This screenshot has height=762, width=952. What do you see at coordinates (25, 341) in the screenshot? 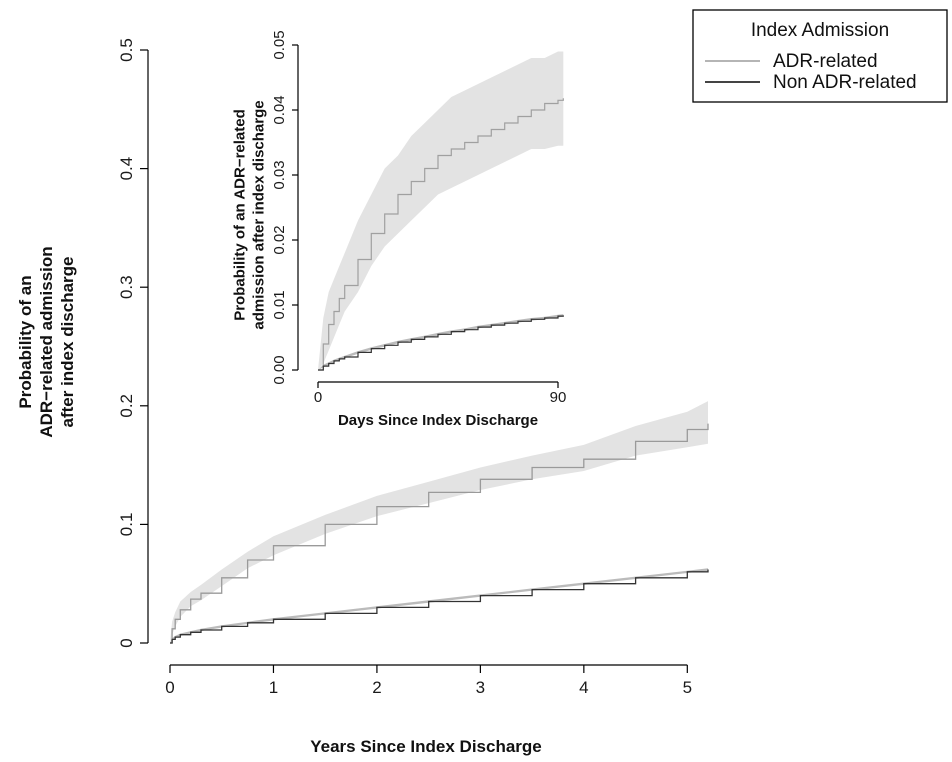
I see `main-y-axis-title-line: Probability of an` at bounding box center [25, 341].